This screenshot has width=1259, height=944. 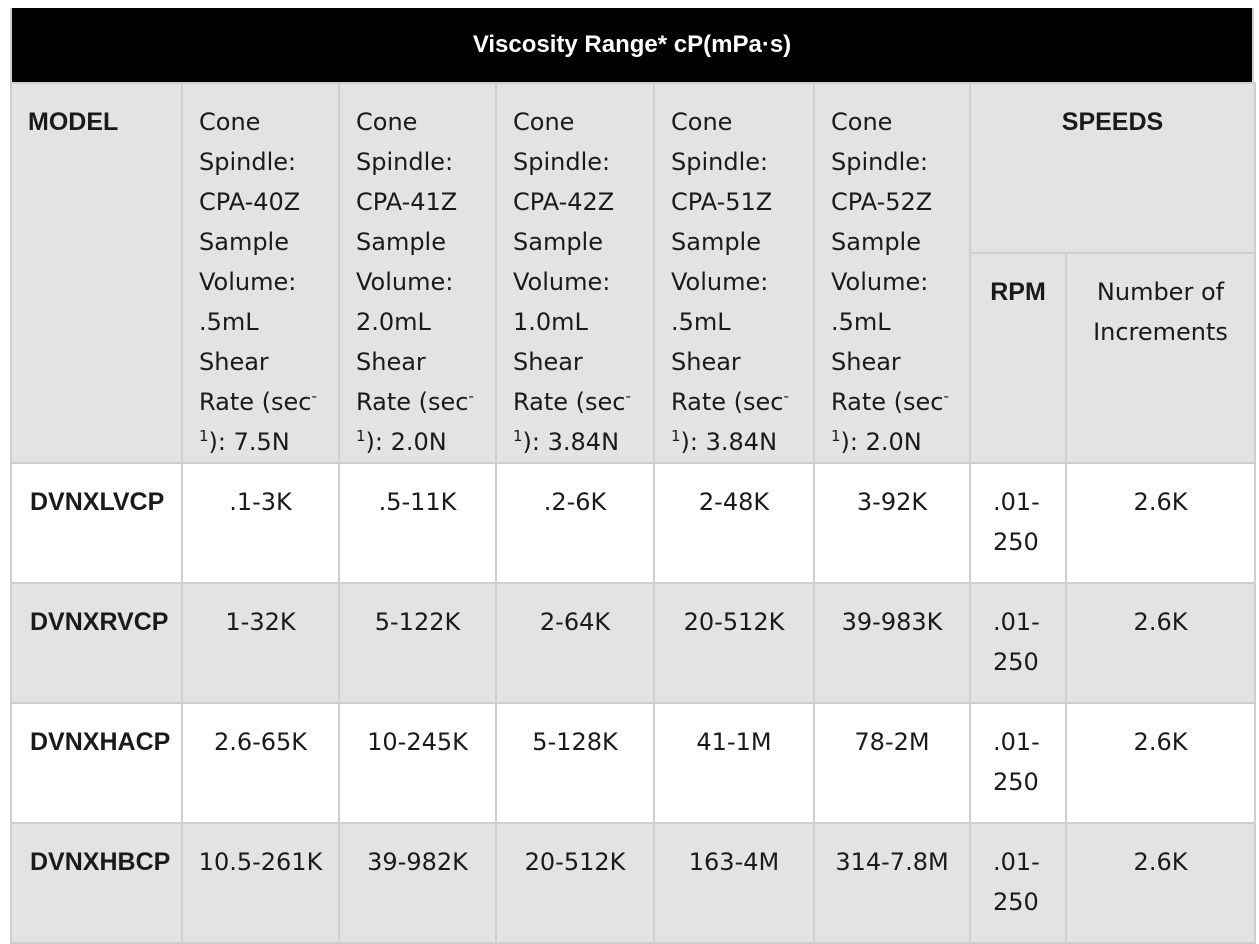 What do you see at coordinates (417, 883) in the screenshot?
I see `range-cell: 39-982K` at bounding box center [417, 883].